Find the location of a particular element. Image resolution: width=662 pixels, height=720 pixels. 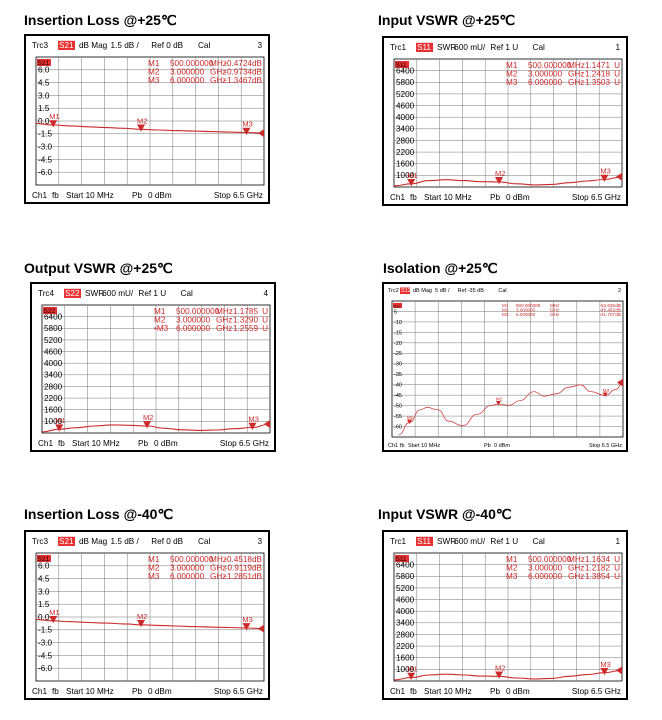

marker-table-value: 1.3503 is located at coordinates (597, 82).